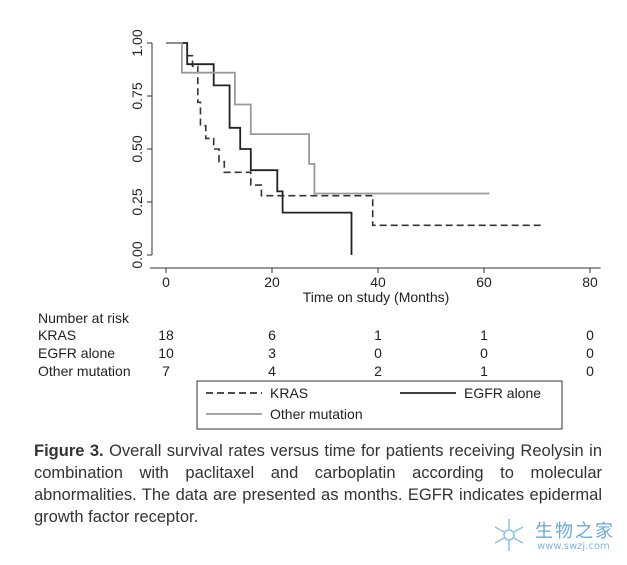 Image resolution: width=627 pixels, height=565 pixels. I want to click on risk-count: 4, so click(272, 371).